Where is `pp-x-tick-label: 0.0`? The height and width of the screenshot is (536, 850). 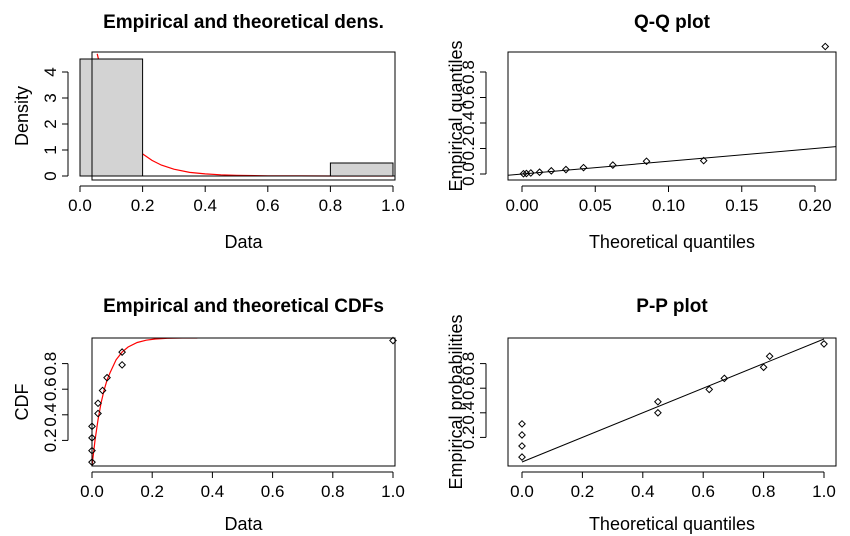 pp-x-tick-label: 0.0 is located at coordinates (522, 491).